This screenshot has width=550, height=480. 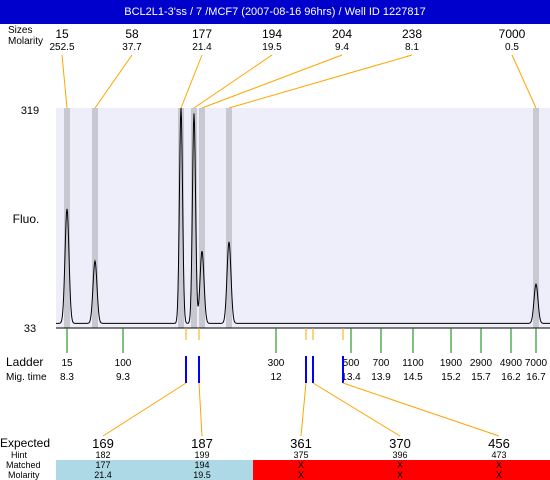 What do you see at coordinates (300, 455) in the screenshot?
I see `expected-hint-value: 375` at bounding box center [300, 455].